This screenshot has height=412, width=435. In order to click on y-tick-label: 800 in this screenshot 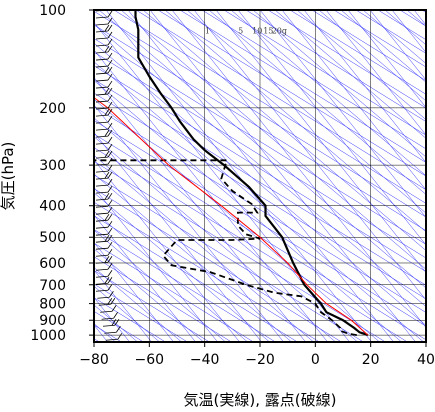, I will do `click(52, 305)`.